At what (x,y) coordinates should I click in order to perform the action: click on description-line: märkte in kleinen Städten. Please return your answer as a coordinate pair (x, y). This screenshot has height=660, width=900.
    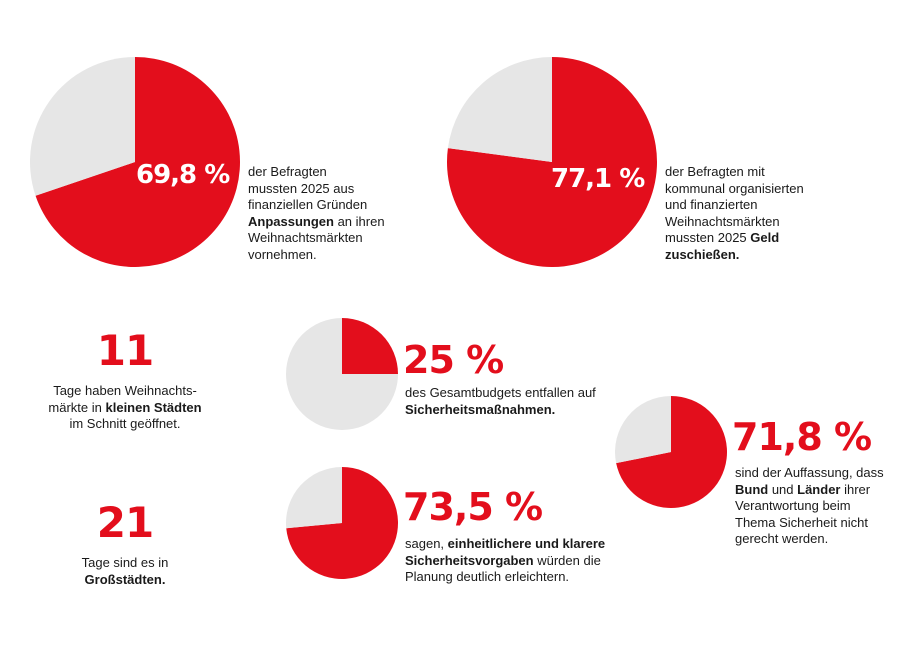
    Looking at the image, I should click on (125, 408).